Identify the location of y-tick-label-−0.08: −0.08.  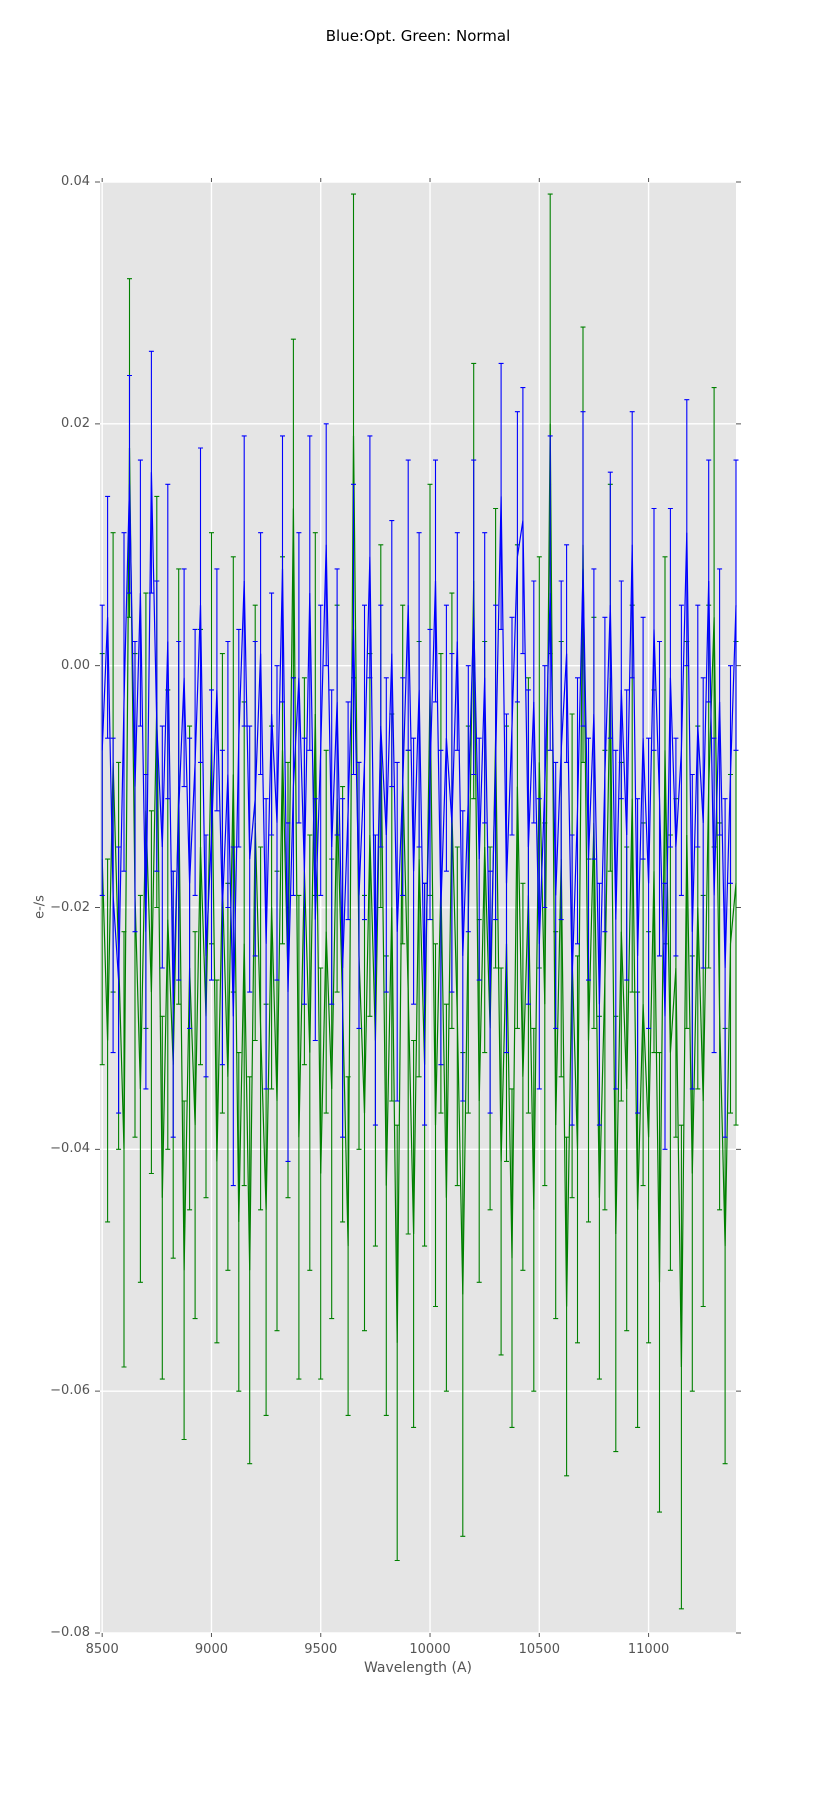
(70, 1632).